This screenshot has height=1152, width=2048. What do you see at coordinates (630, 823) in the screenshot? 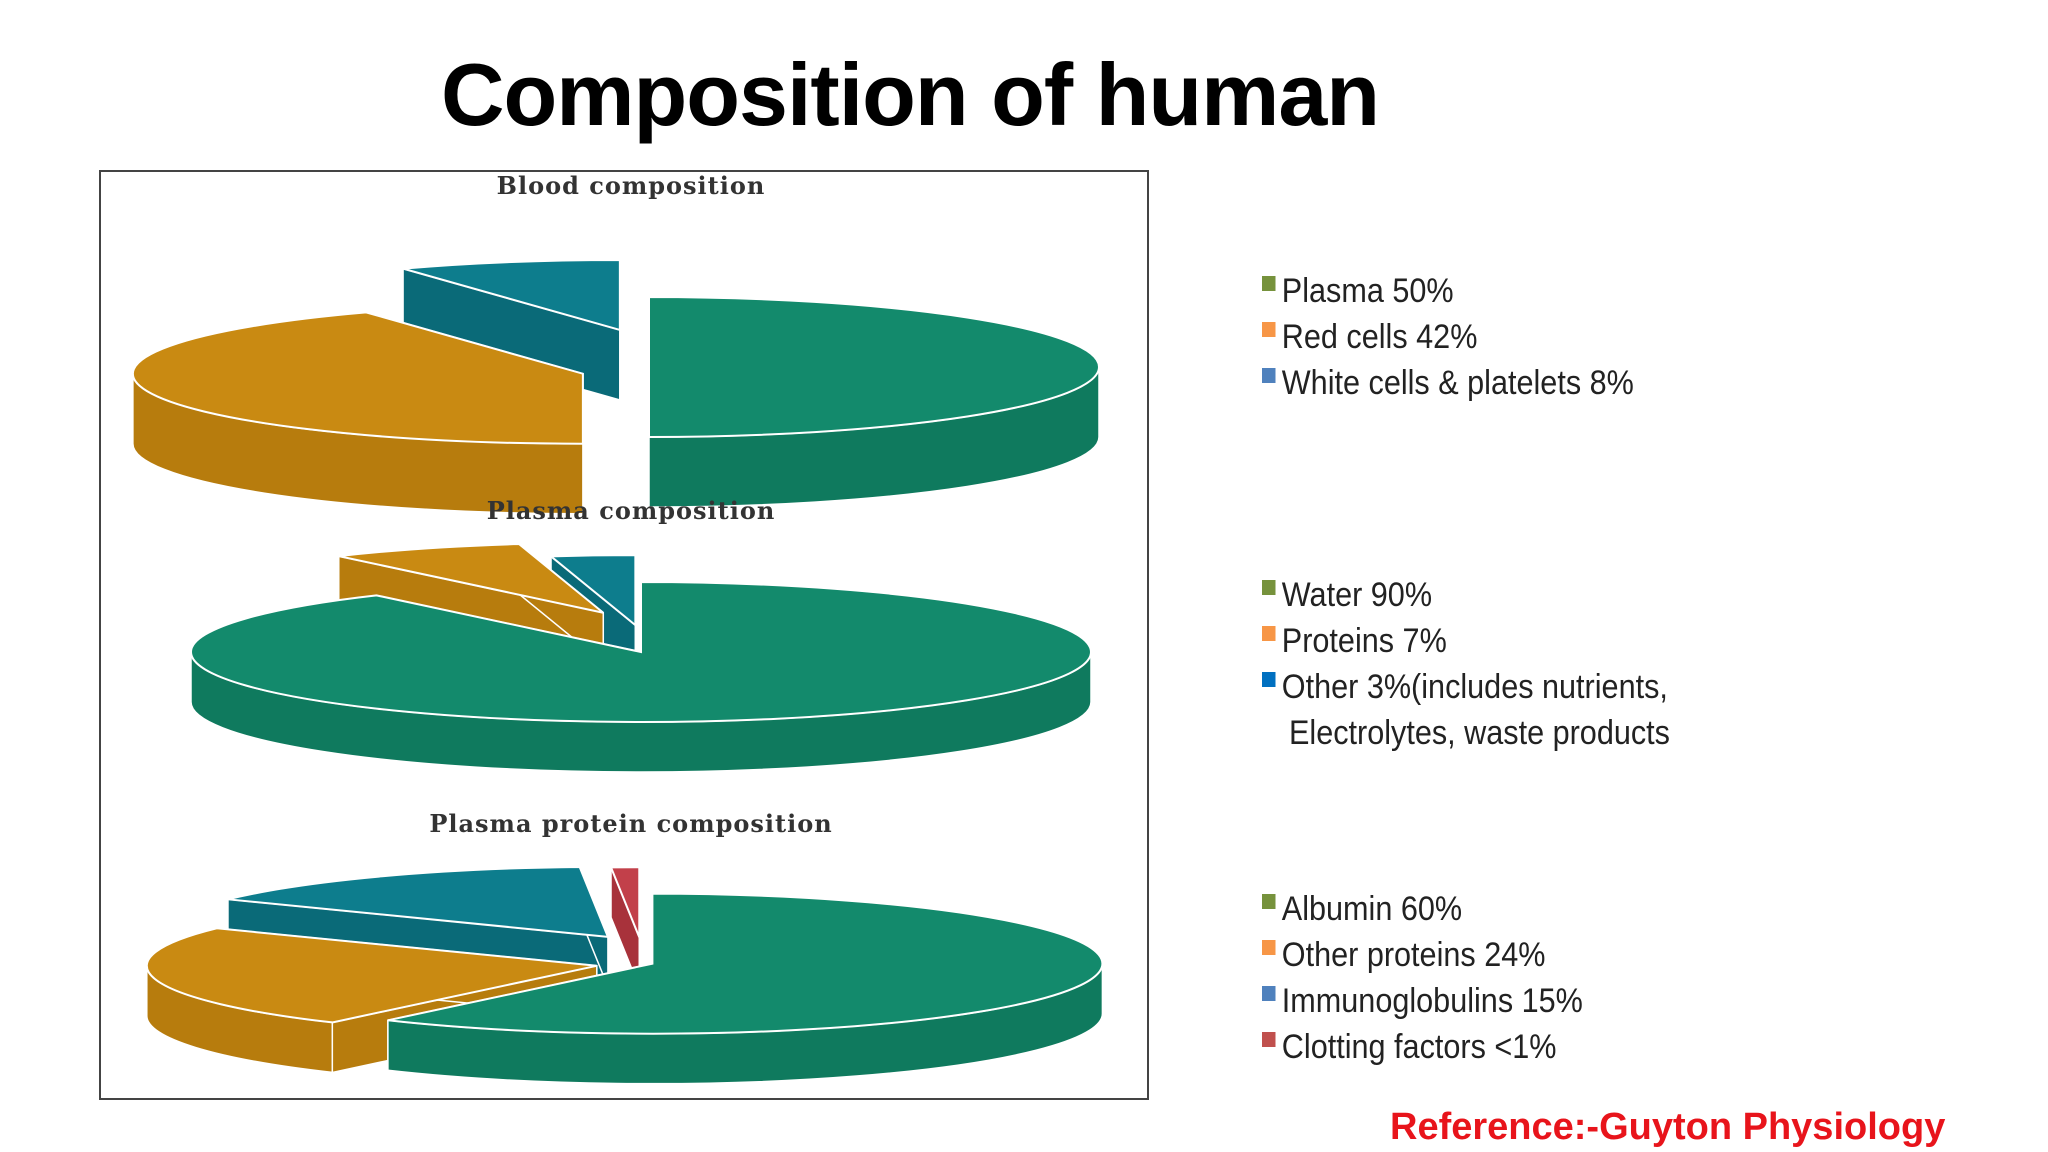
I see `pie-title: Plasma protein composition` at bounding box center [630, 823].